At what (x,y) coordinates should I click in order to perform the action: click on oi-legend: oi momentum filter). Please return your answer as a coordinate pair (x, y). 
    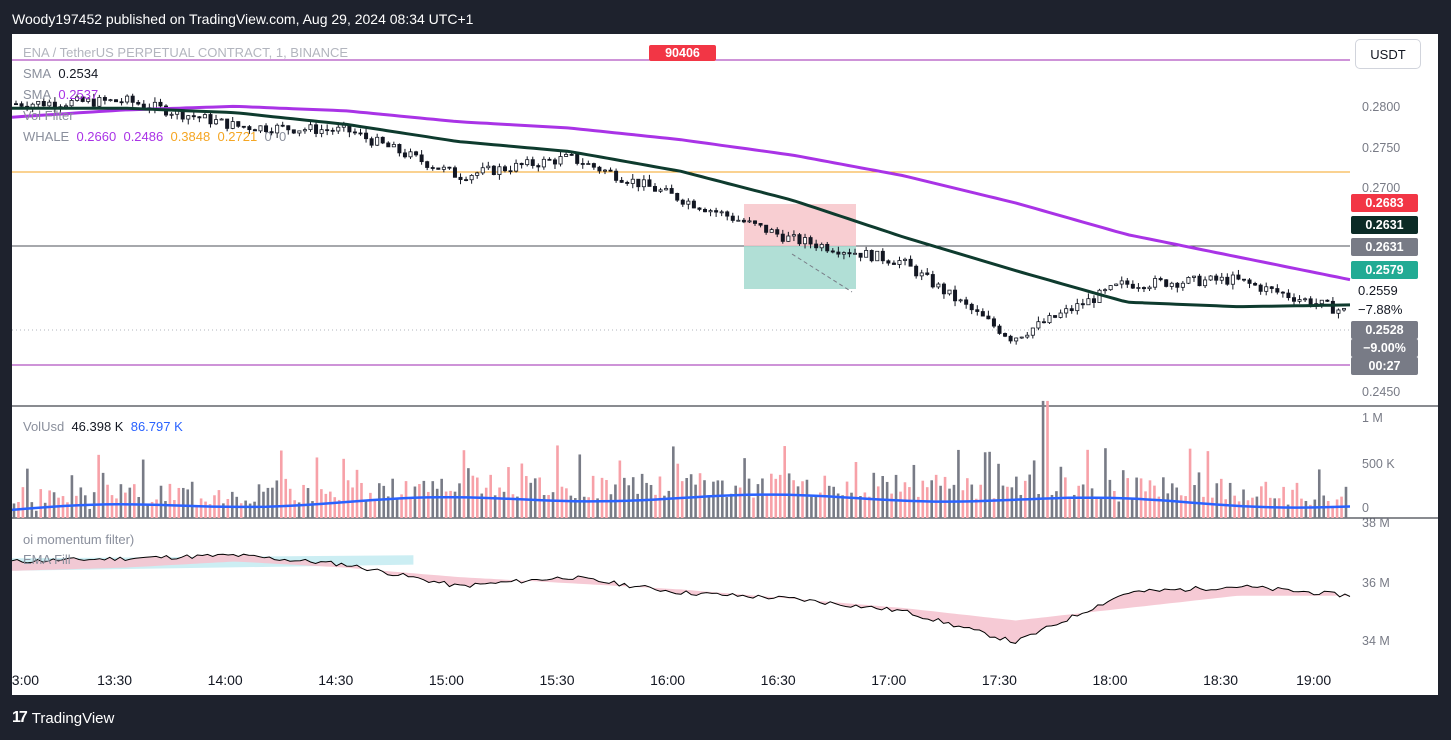
    Looking at the image, I should click on (79, 539).